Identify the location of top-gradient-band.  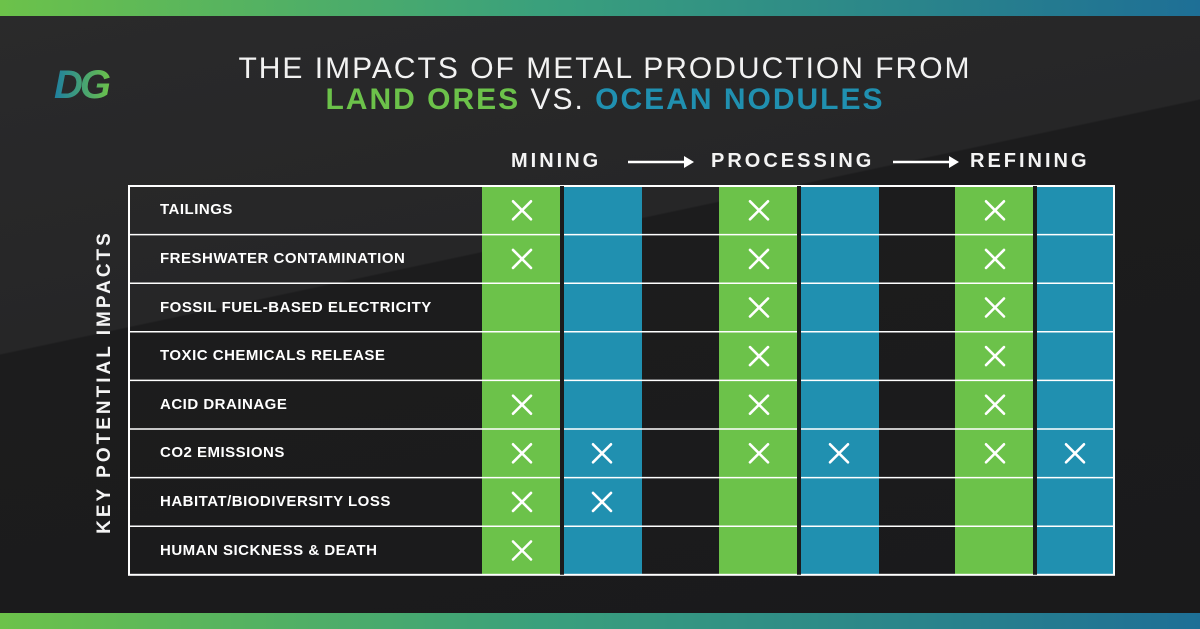
(600, 8).